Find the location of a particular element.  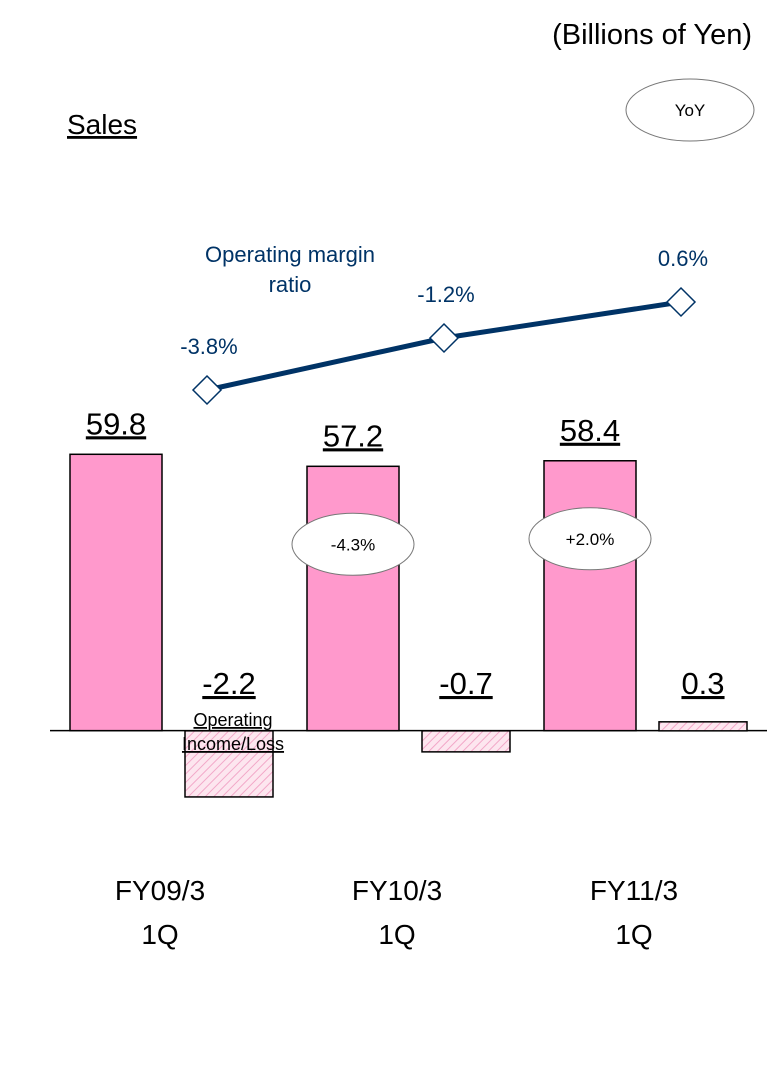

data-label: 59.8 is located at coordinates (116, 423).